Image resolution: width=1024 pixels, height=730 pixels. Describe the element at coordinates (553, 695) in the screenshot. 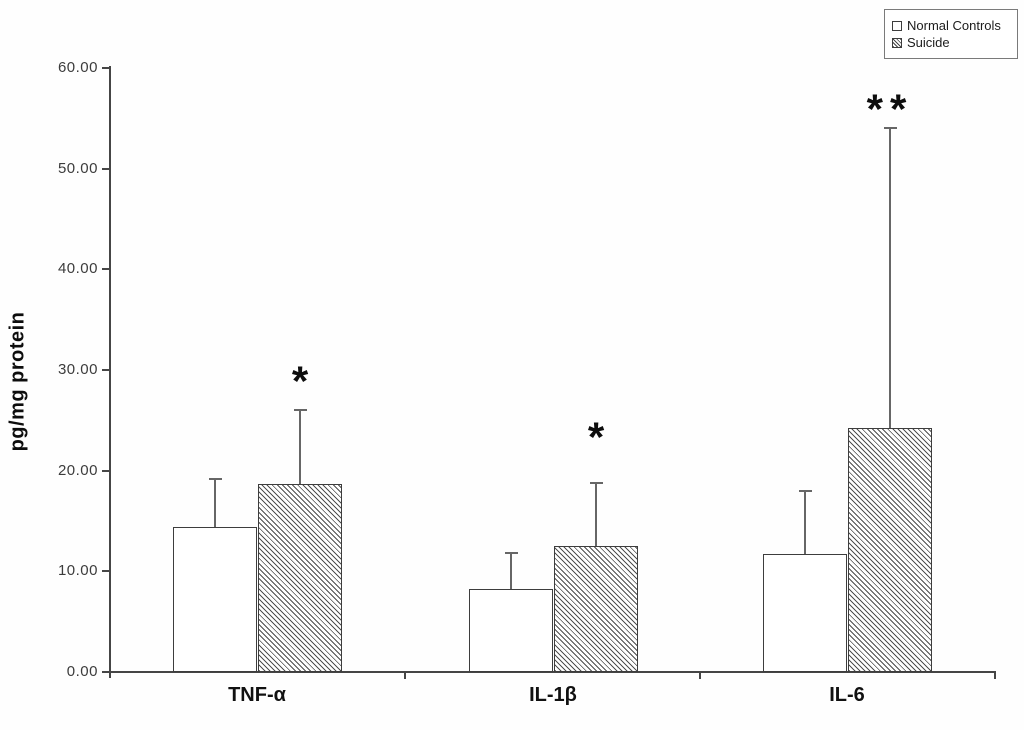

I see `x-category-label-IL-1β: IL-1β` at that location.